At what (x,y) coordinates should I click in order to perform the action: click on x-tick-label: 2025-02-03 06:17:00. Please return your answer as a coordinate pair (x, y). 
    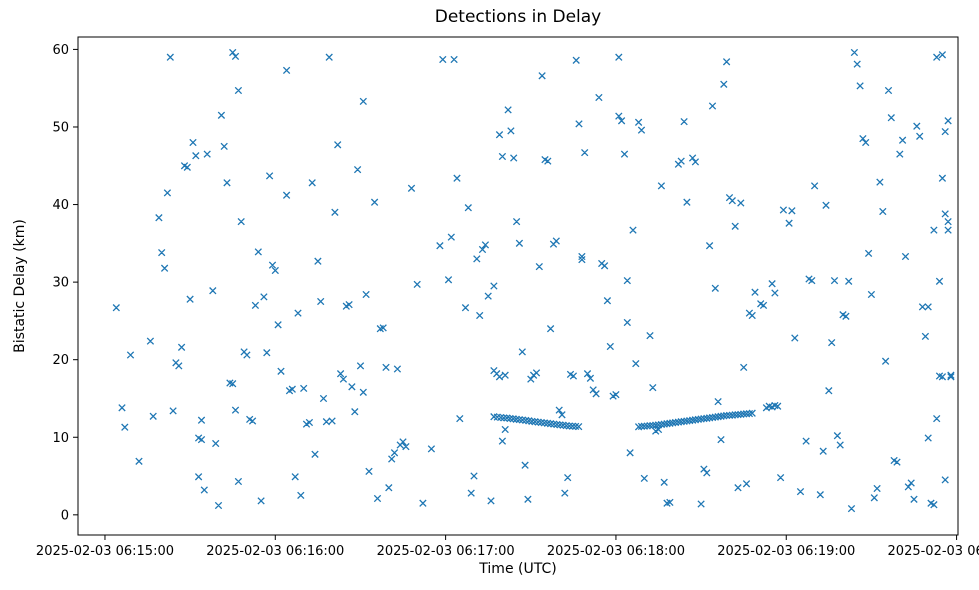
    Looking at the image, I should click on (446, 551).